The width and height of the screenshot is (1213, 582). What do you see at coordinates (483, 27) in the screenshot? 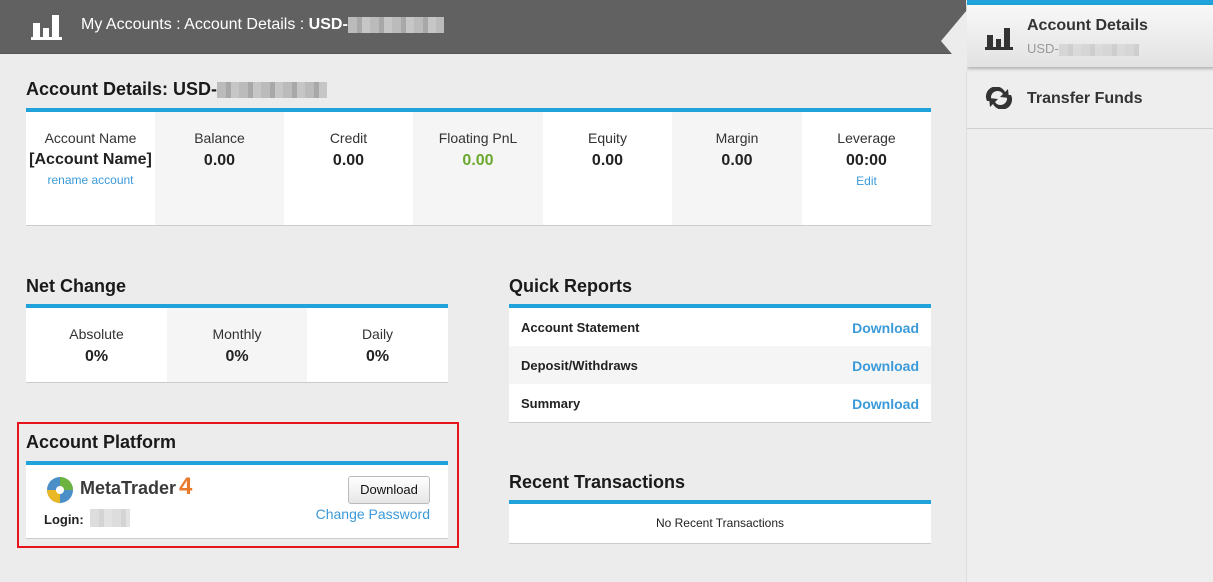
I see `top-header: My Accounts : Account Details : USD-` at bounding box center [483, 27].